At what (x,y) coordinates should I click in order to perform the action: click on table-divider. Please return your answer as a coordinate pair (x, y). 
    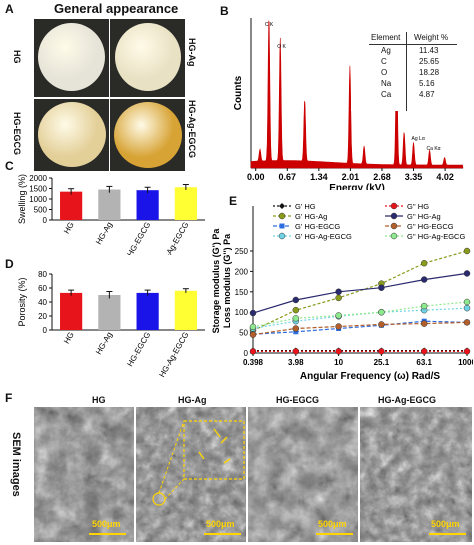
    Looking at the image, I should click on (406, 71).